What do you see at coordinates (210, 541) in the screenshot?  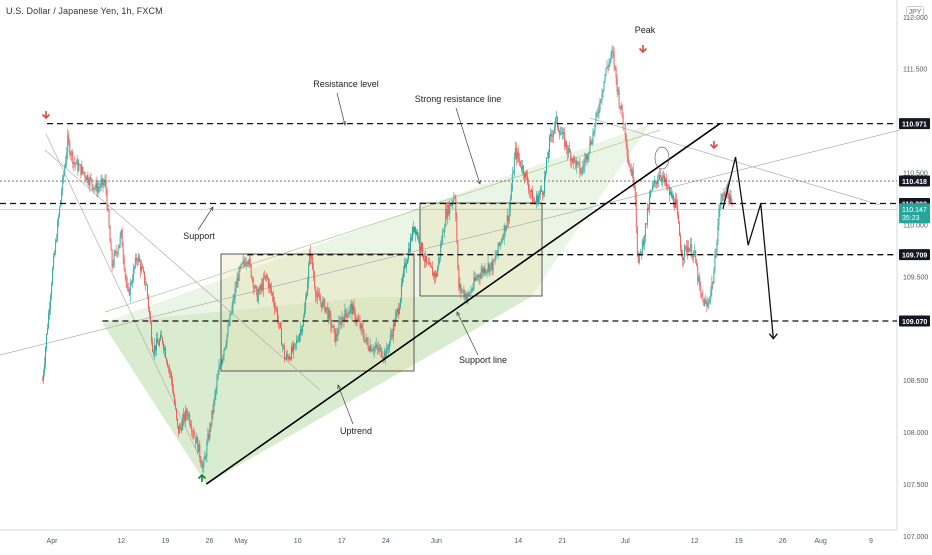 I see `time-tick-3: 26` at bounding box center [210, 541].